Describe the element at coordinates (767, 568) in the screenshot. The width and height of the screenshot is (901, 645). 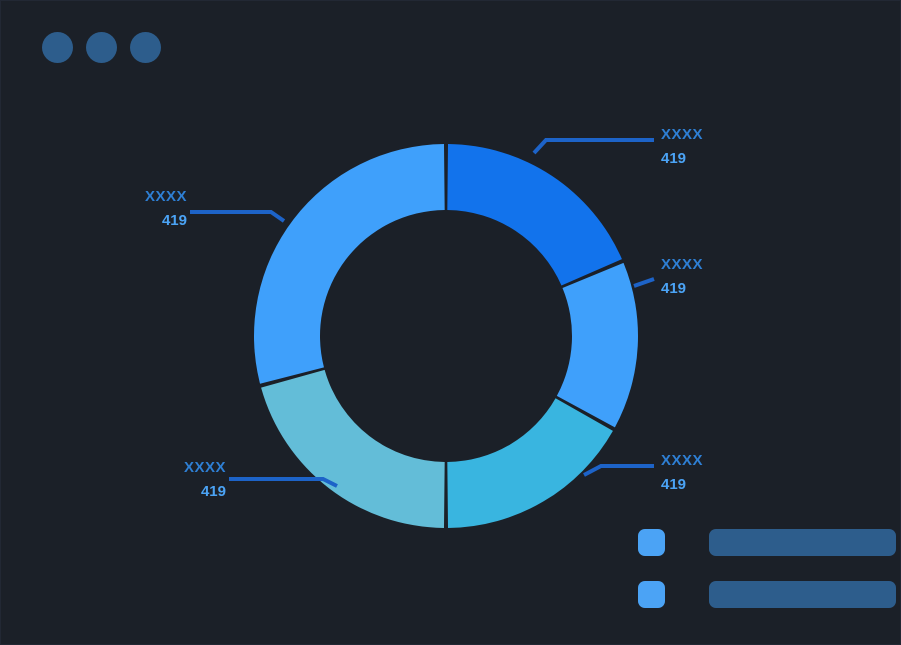
I see `chart-legend` at that location.